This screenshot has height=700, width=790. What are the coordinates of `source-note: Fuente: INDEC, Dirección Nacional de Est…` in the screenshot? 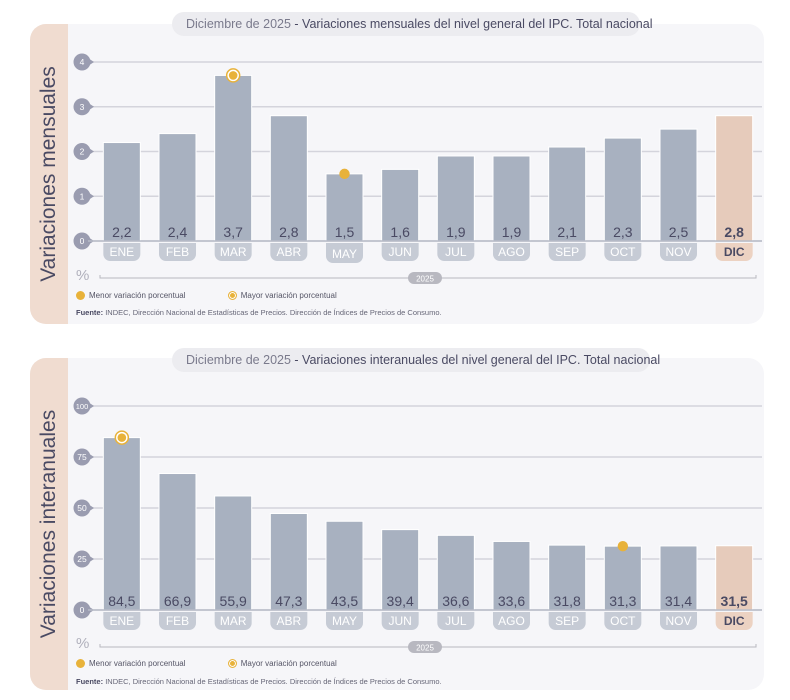 It's located at (259, 312).